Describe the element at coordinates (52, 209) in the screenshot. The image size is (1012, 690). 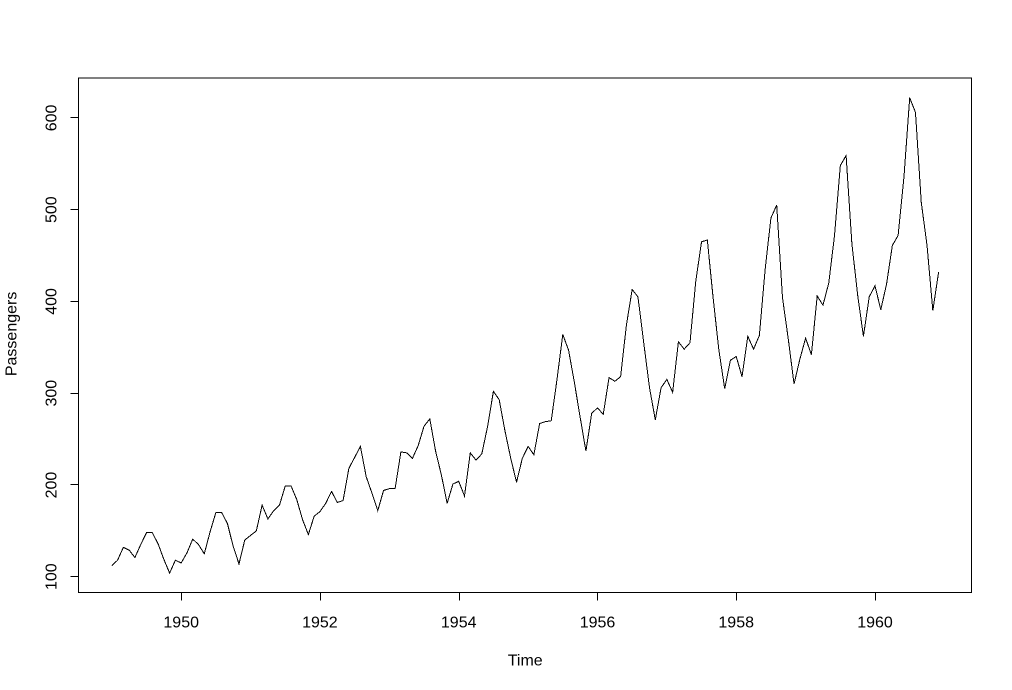
I see `svg-text: 500` at that location.